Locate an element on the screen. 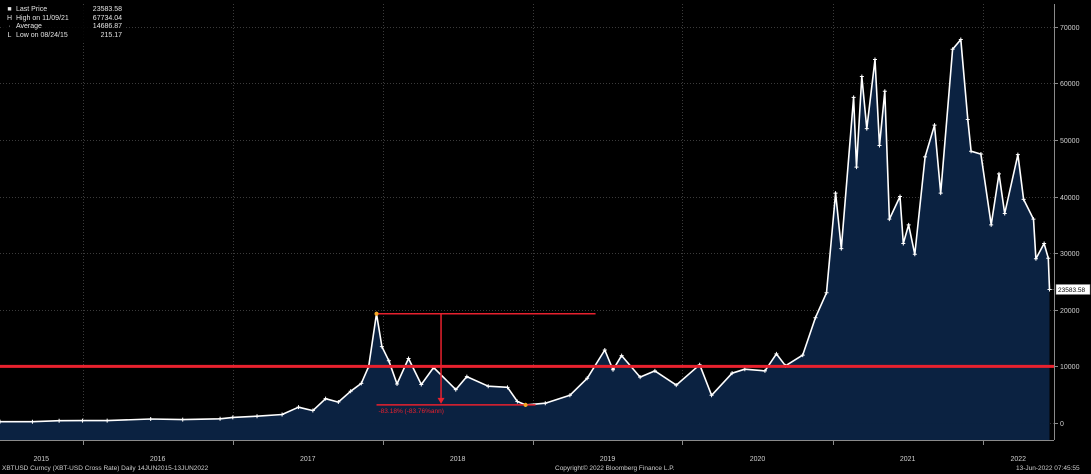 This screenshot has height=474, width=1091. legend-marker: ■ is located at coordinates (9, 9).